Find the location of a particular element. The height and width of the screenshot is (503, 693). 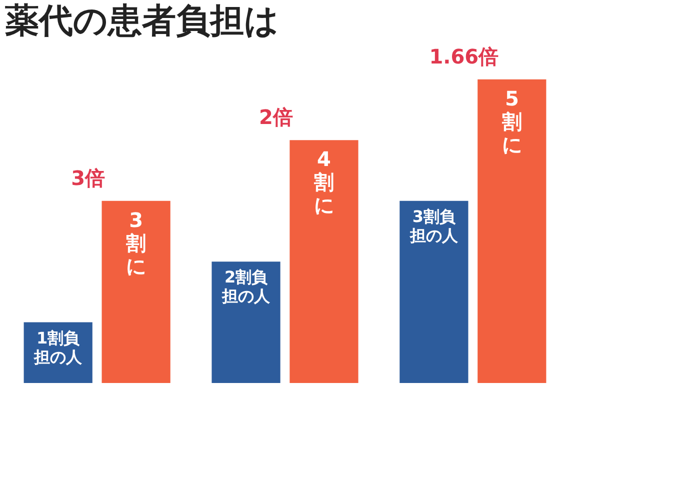

chart-title: 薬代の患者負担は is located at coordinates (142, 21).